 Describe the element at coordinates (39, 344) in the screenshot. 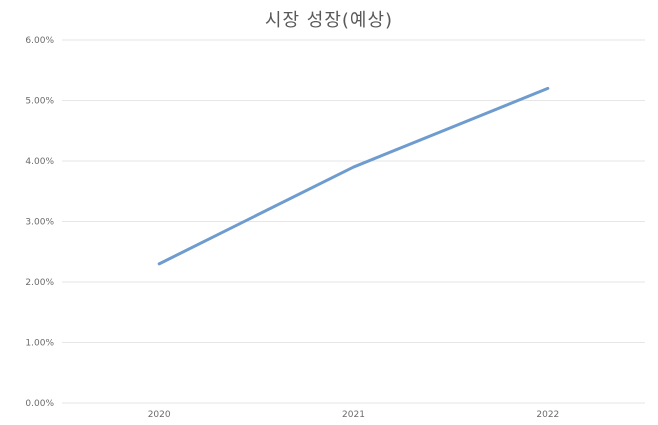

I see `y-tick-label: 1.00%` at that location.